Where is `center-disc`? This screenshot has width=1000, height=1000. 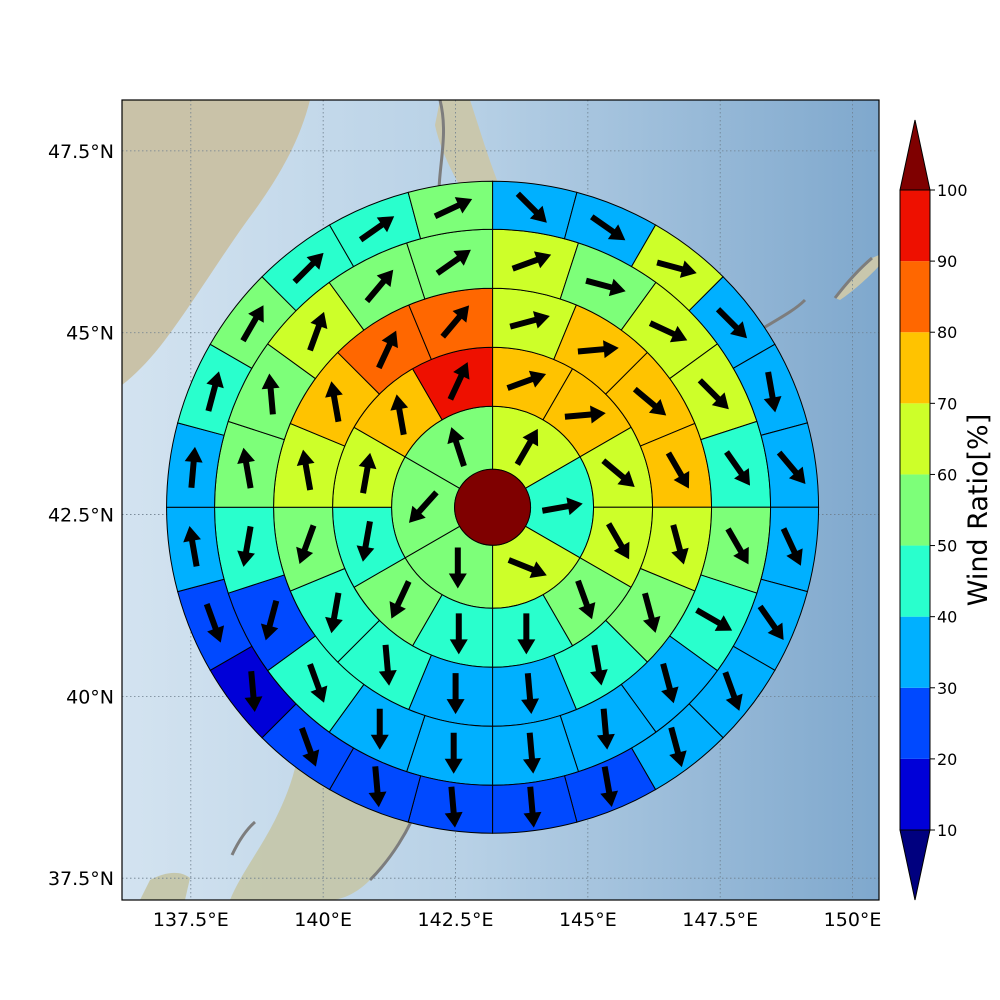
center-disc is located at coordinates (493, 507).